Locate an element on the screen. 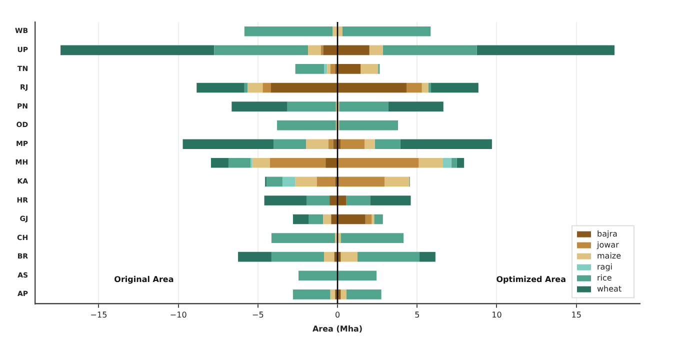 The width and height of the screenshot is (700, 345). legend-label: ragi is located at coordinates (604, 267).